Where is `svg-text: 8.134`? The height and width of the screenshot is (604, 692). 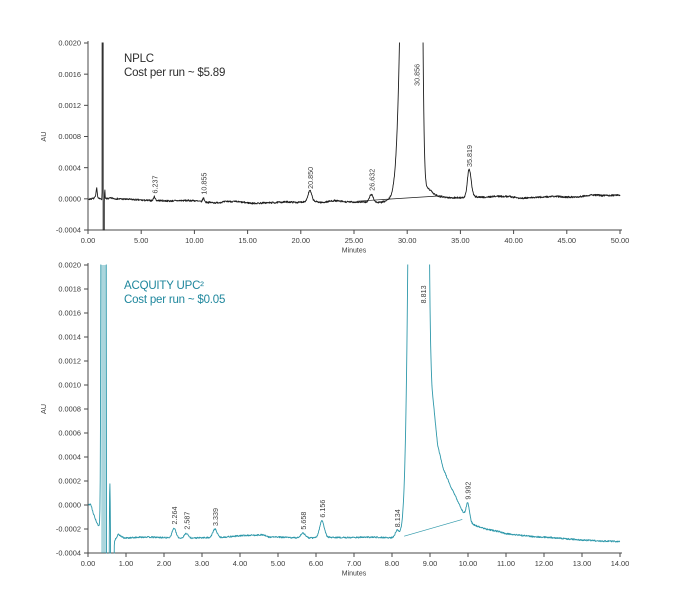 svg-text: 8.134 is located at coordinates (397, 518).